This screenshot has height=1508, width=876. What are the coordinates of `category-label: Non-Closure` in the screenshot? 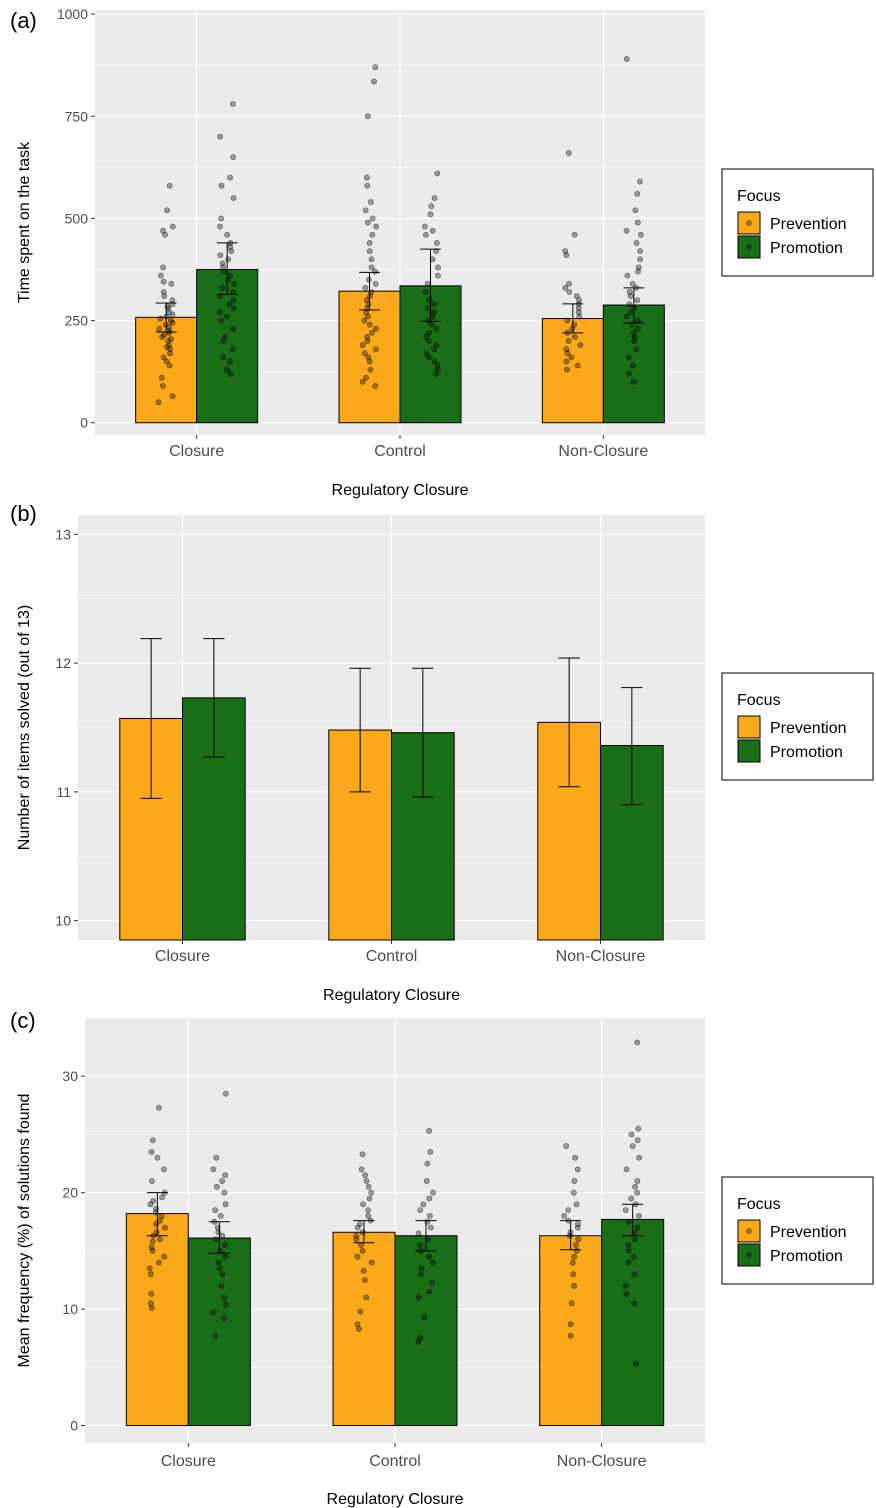 It's located at (602, 1461).